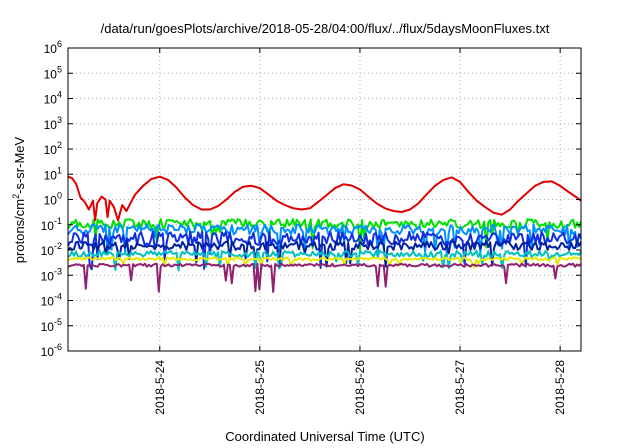 This screenshot has height=448, width=640. I want to click on x-tick-label: 2018-5-28, so click(560, 387).